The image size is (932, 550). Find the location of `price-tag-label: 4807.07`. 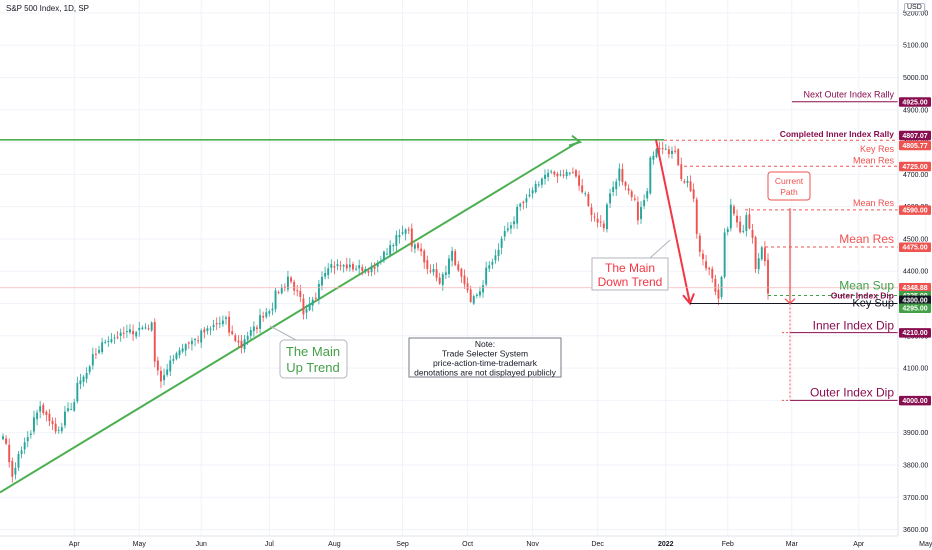

price-tag-label: 4807.07 is located at coordinates (914, 136).